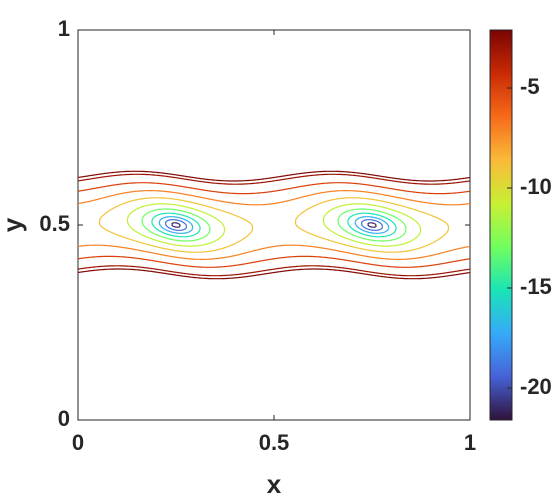 The image size is (560, 500). Describe the element at coordinates (274, 442) in the screenshot. I see `x-tick-label: 0.5` at that location.